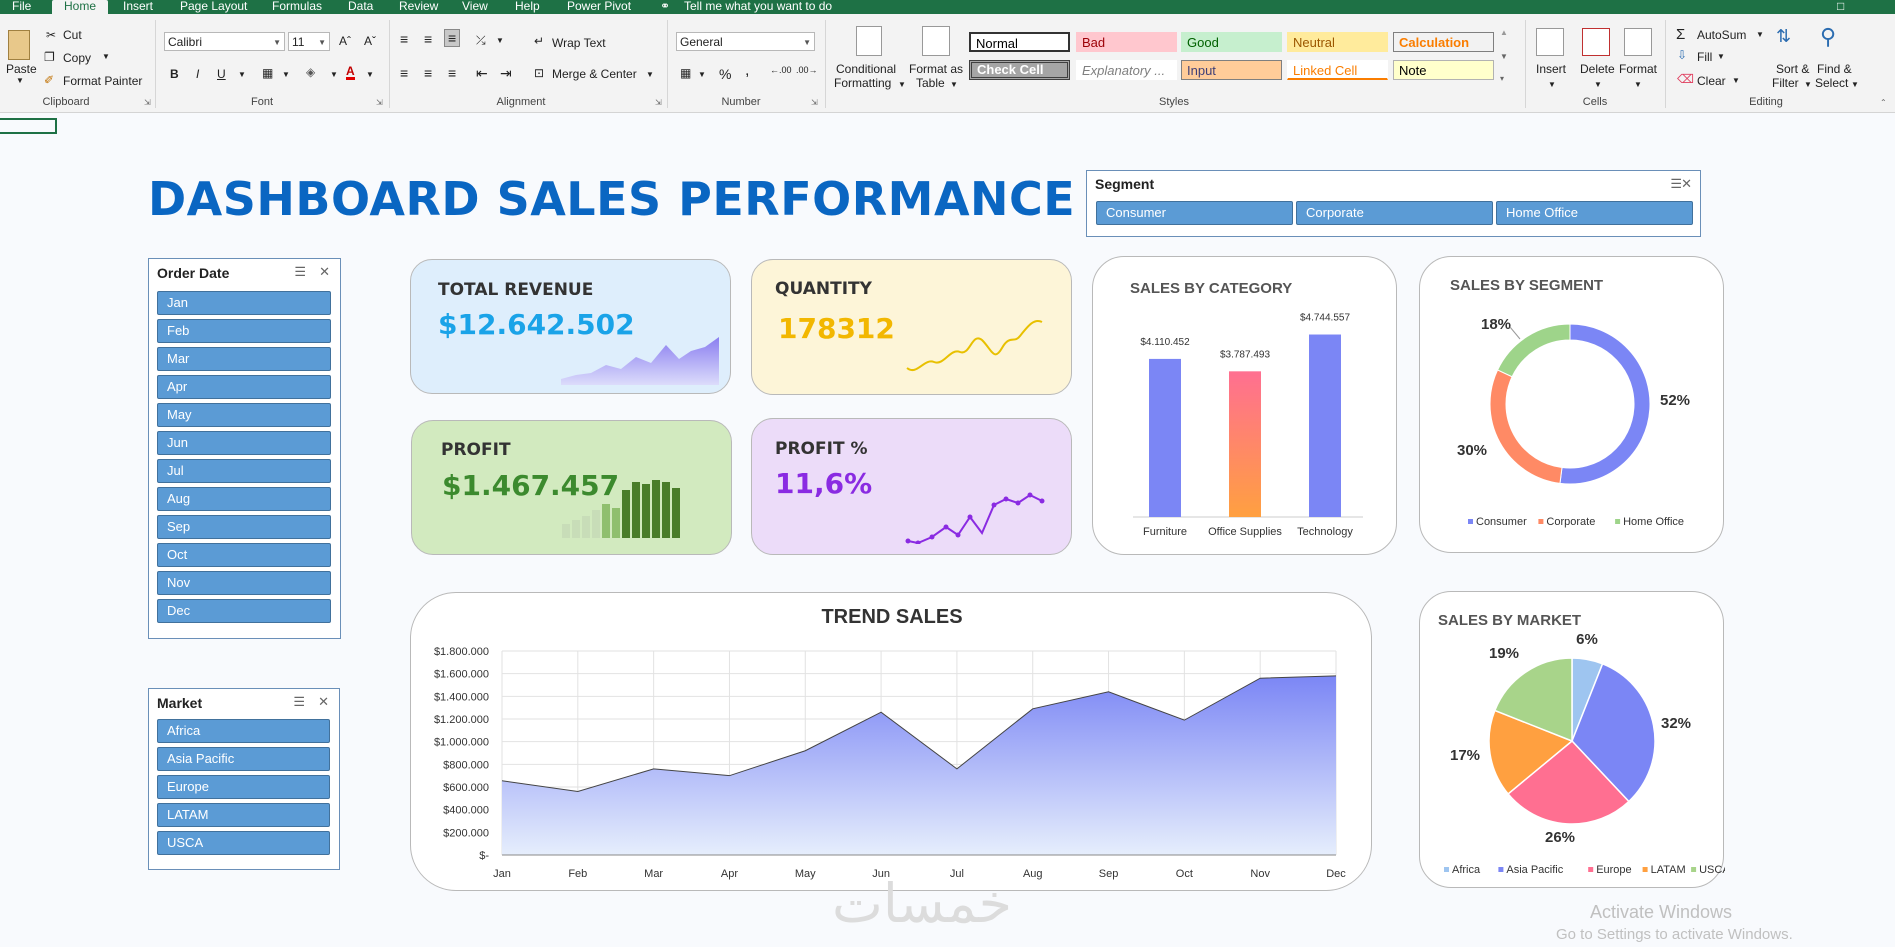  What do you see at coordinates (1598, 84) in the screenshot?
I see `delete-dropdown-icon: ▼` at bounding box center [1598, 84].